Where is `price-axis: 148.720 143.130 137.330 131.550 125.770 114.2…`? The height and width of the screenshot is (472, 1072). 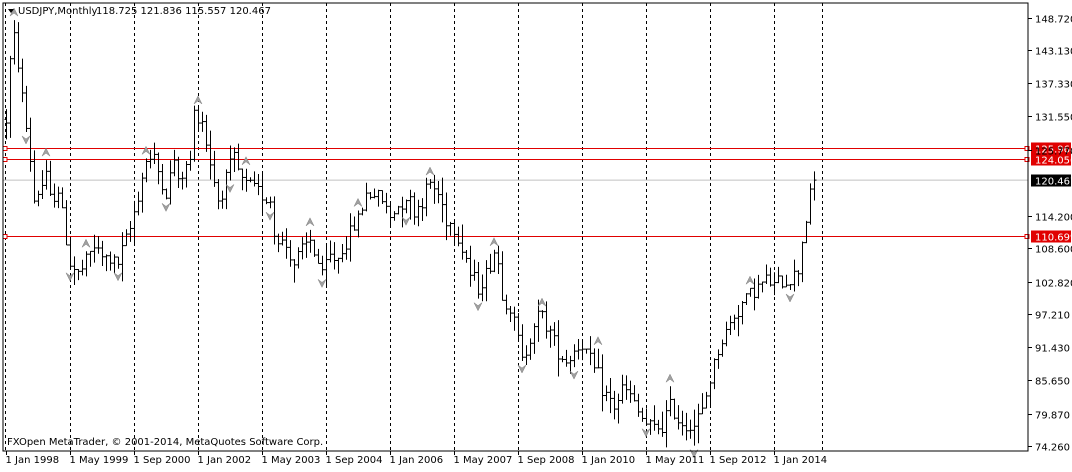
price-axis: 148.720 143.130 137.330 131.550 125.770 114.2… is located at coordinates (1050, 234).